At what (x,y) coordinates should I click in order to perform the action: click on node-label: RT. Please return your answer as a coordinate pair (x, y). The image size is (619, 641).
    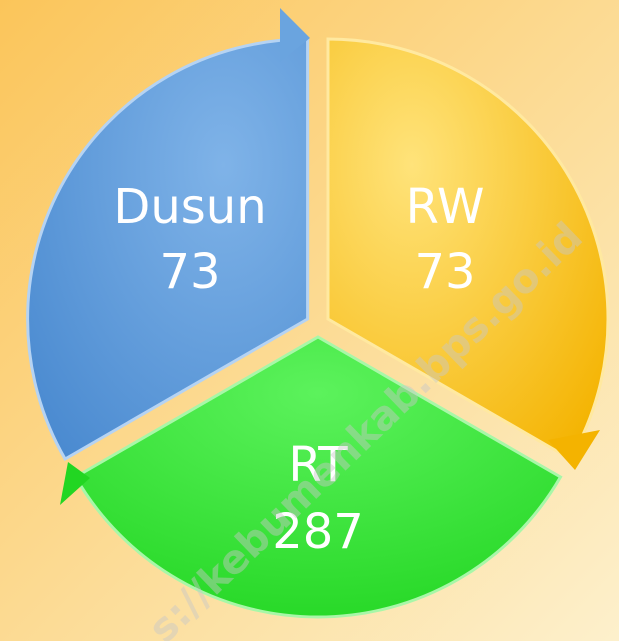
    Looking at the image, I should click on (318, 465).